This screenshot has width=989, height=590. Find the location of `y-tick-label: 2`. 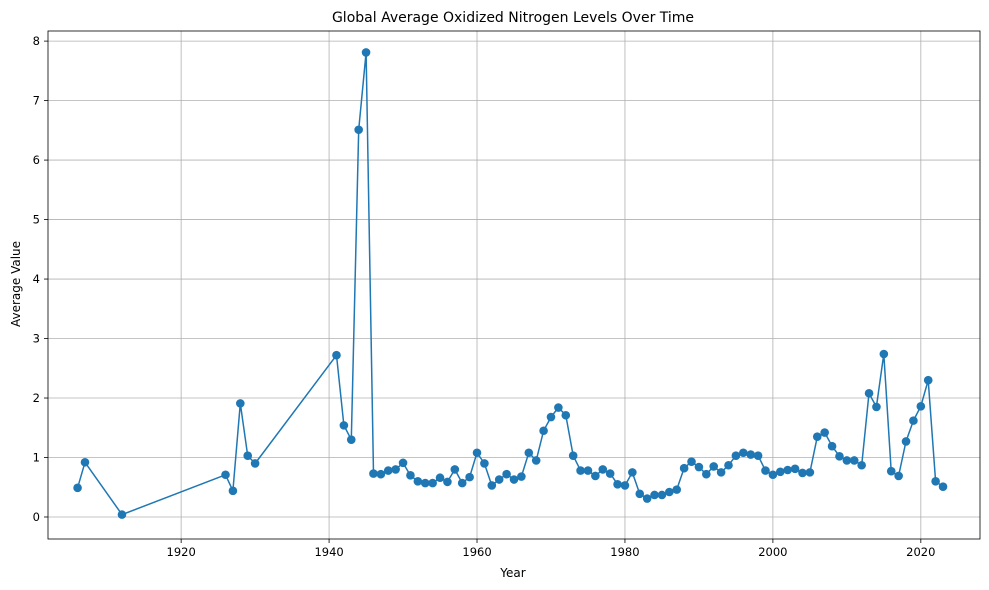

y-tick-label: 2 is located at coordinates (36, 398).